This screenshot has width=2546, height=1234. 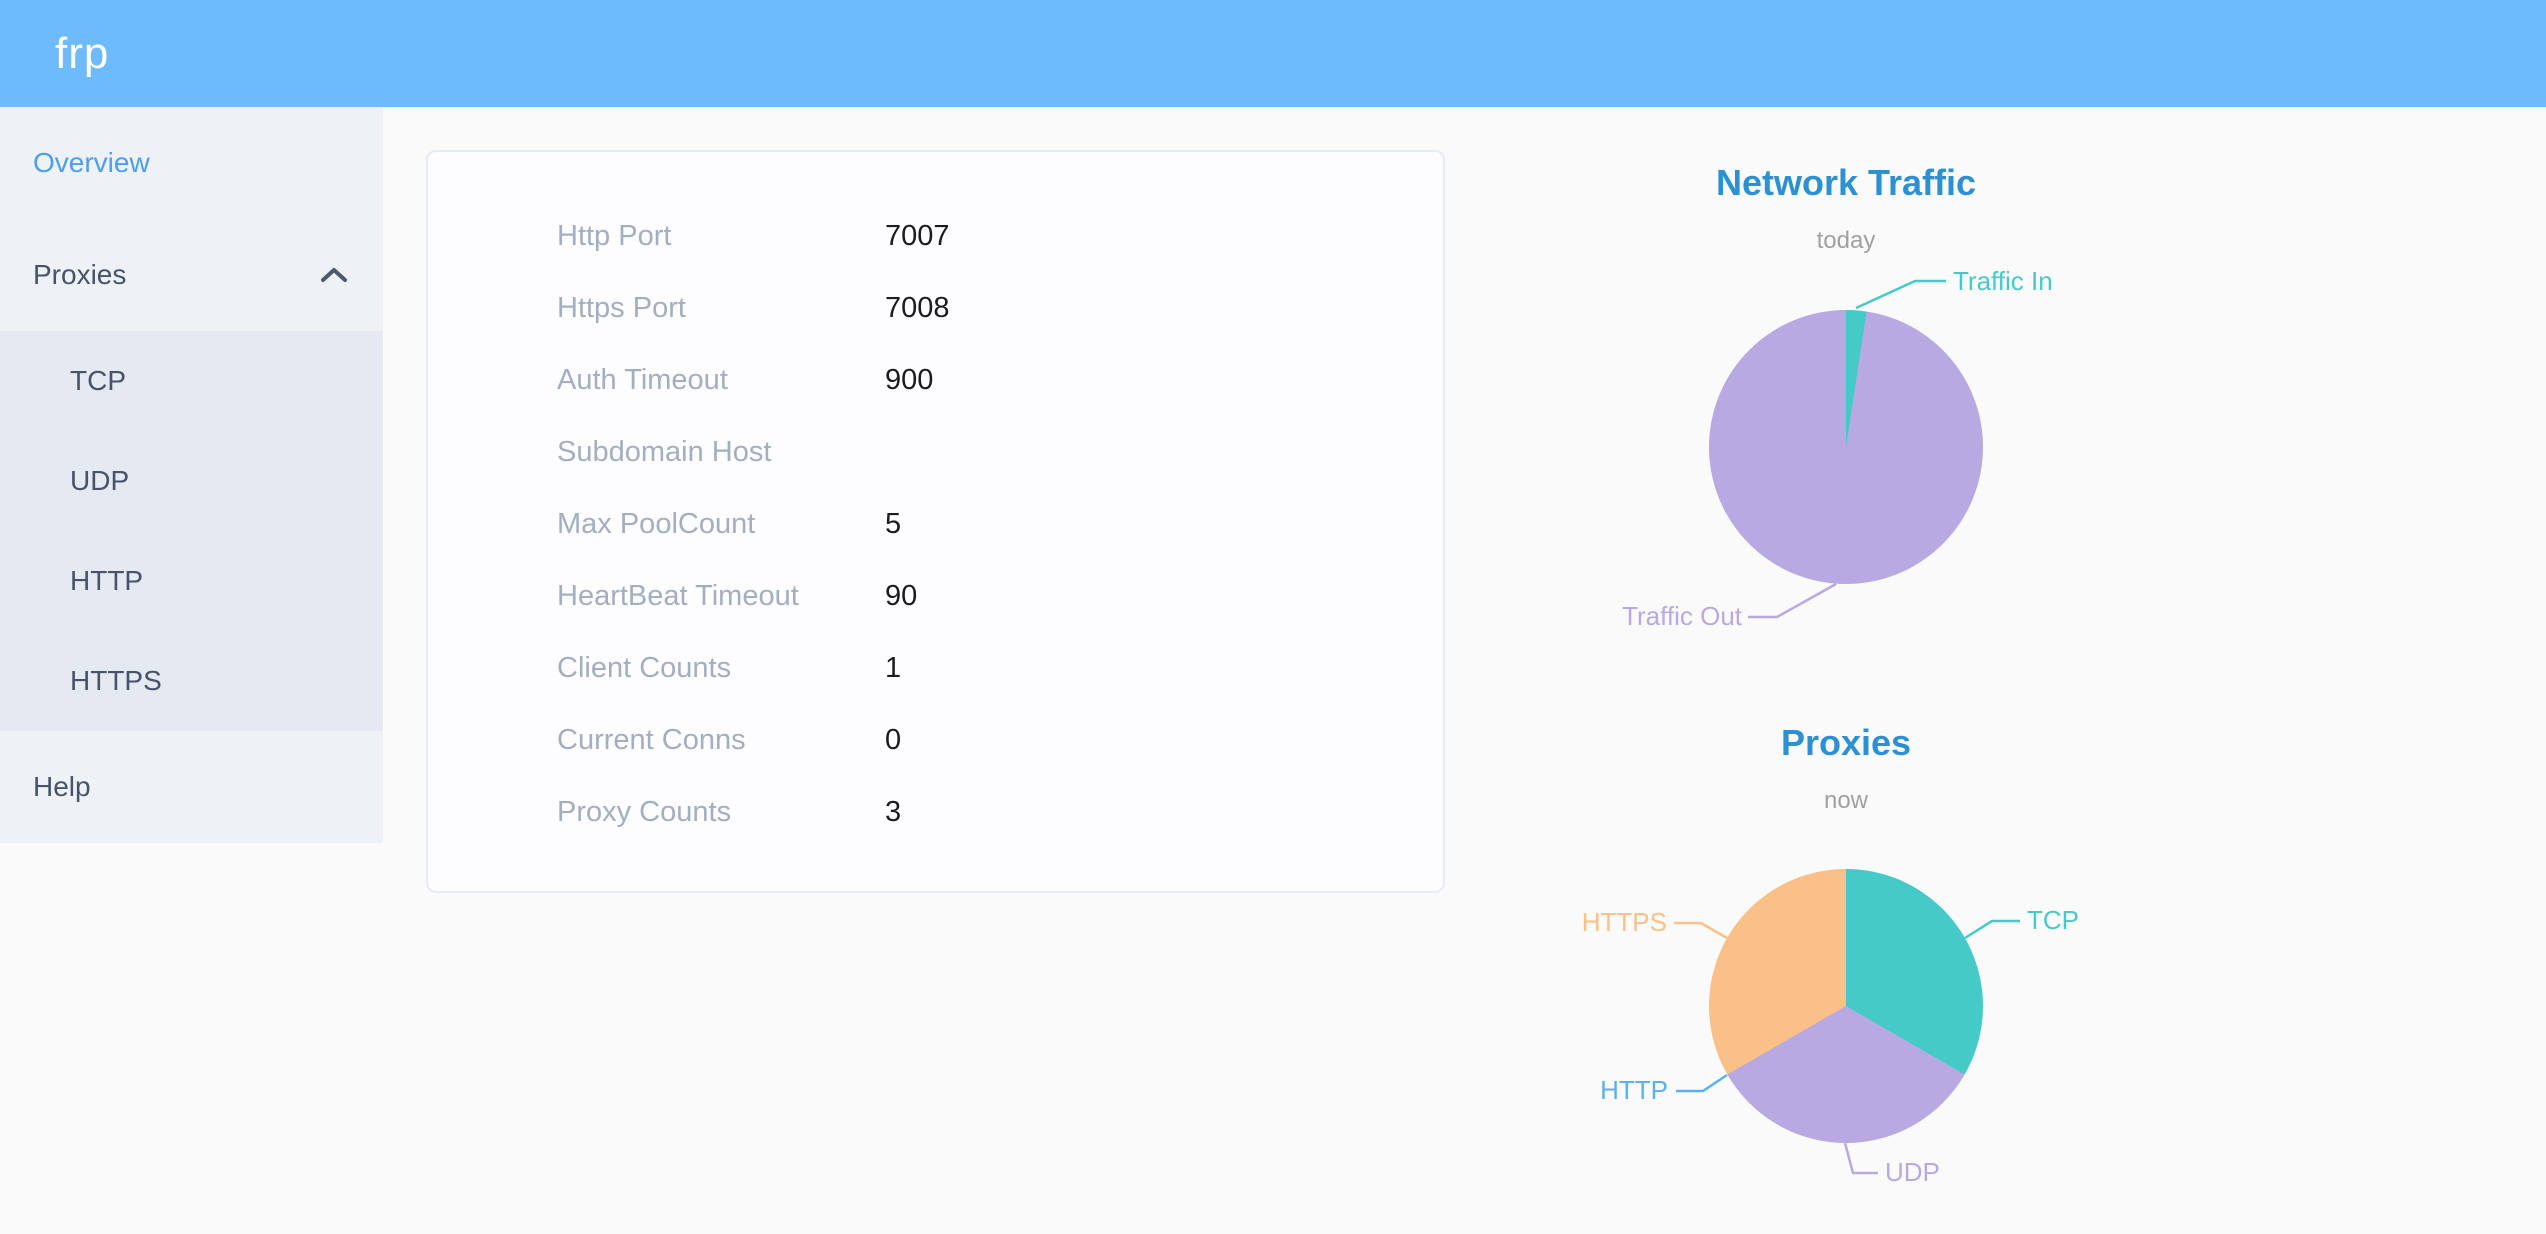 I want to click on sidebar: Overview Proxies TCP UDP HTTP HTTPS Help, so click(x=191, y=475).